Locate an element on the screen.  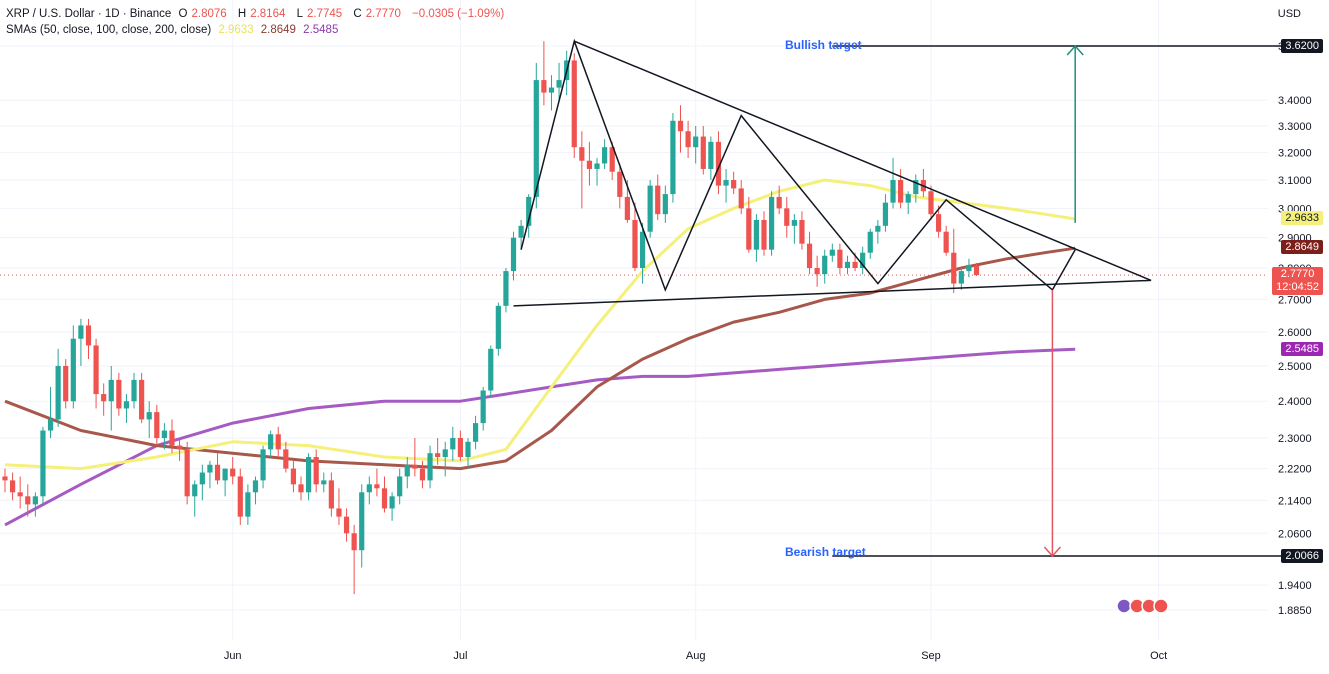
x-tick-label: Oct is located at coordinates (1158, 656).